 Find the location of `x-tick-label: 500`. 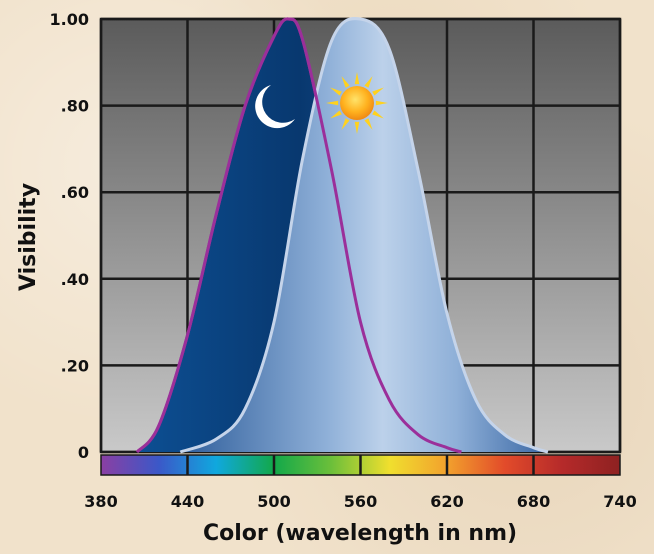

x-tick-label: 500 is located at coordinates (273, 501).